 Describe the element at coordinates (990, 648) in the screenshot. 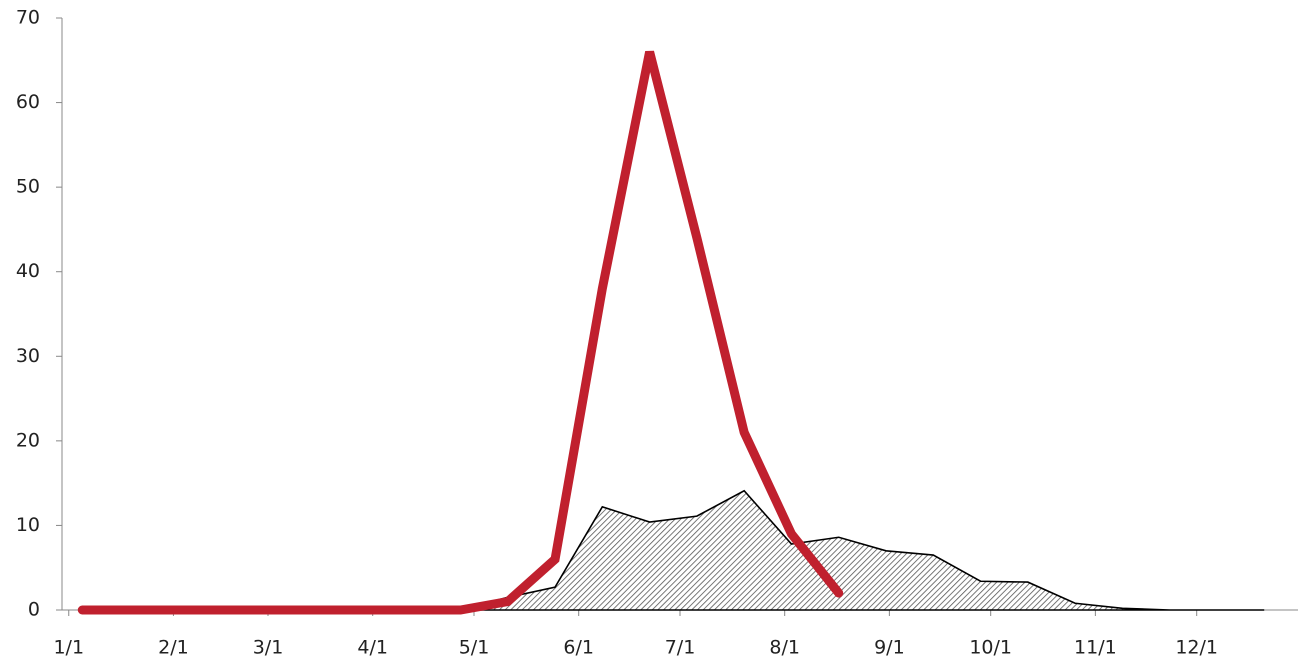

I see `x-tick-label: 10/1` at that location.